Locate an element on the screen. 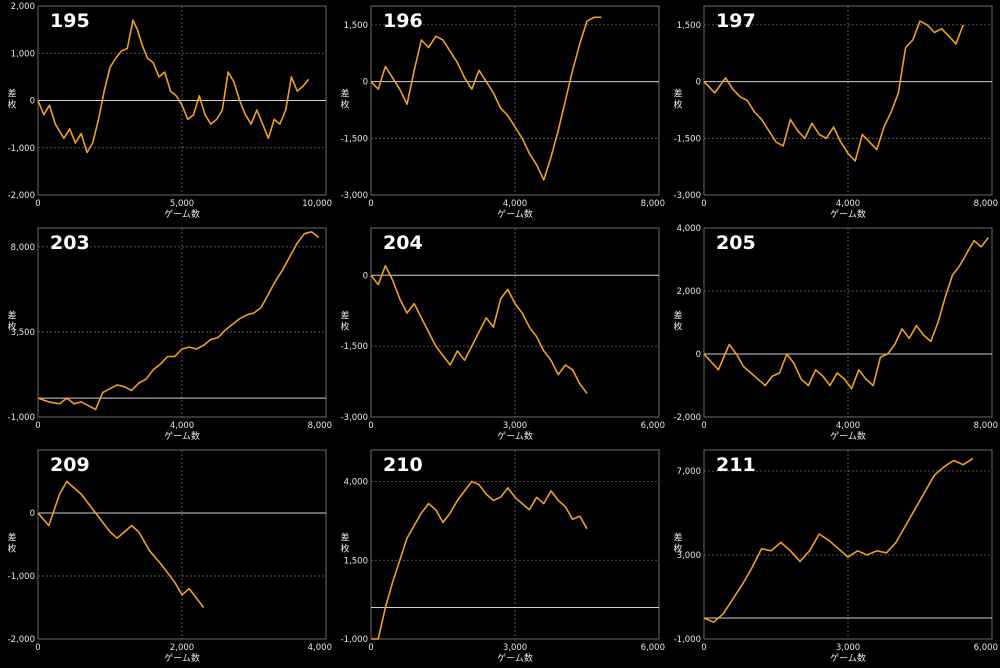 The height and width of the screenshot is (668, 1000). chart-panel-210: -1,000 1,500 4,000 0 3,000 6,000 210 ゲーム数 差枚 is located at coordinates (502, 556).